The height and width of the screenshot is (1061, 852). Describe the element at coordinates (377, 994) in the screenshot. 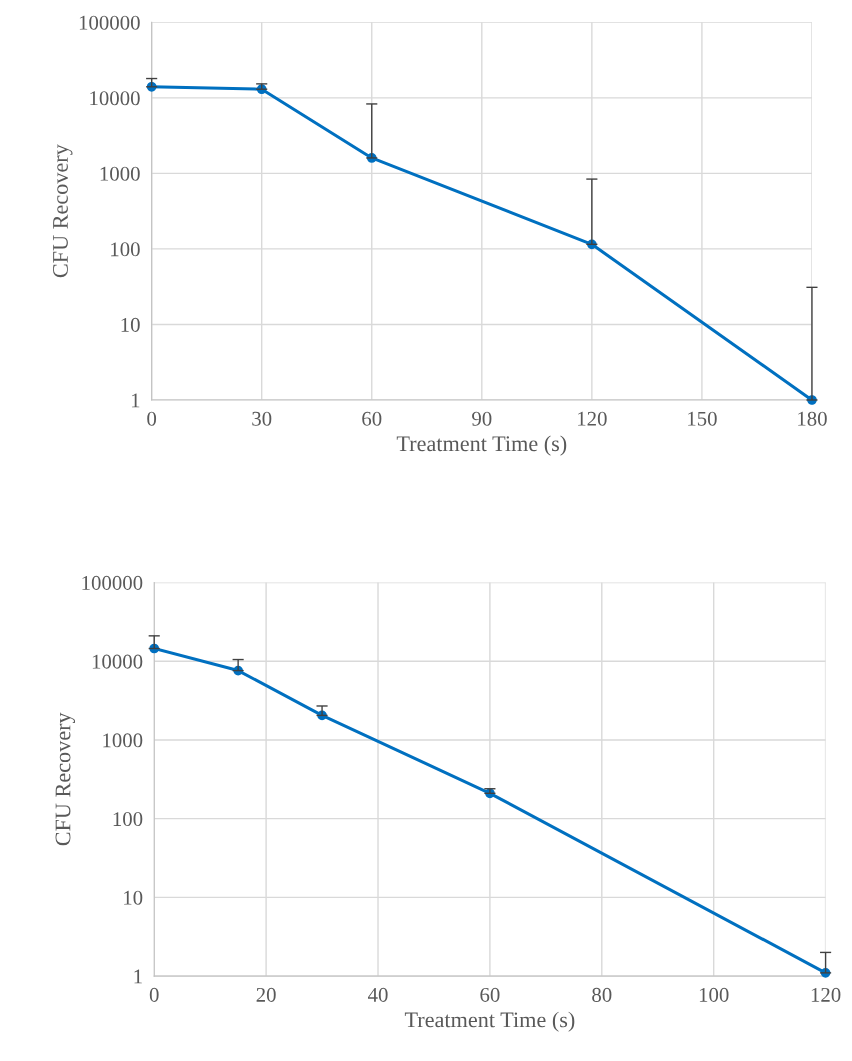

I see `x-tick-label: 40` at that location.